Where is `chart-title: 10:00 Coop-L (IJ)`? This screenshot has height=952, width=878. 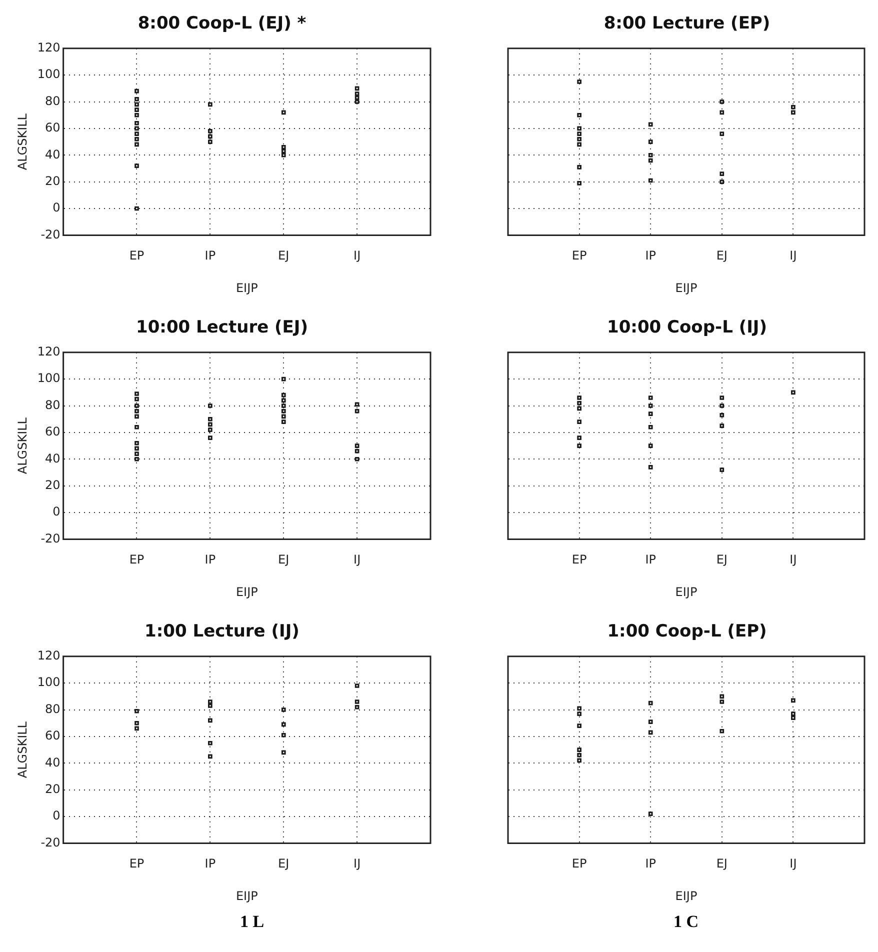
chart-title: 10:00 Coop-L (IJ) is located at coordinates (687, 328).